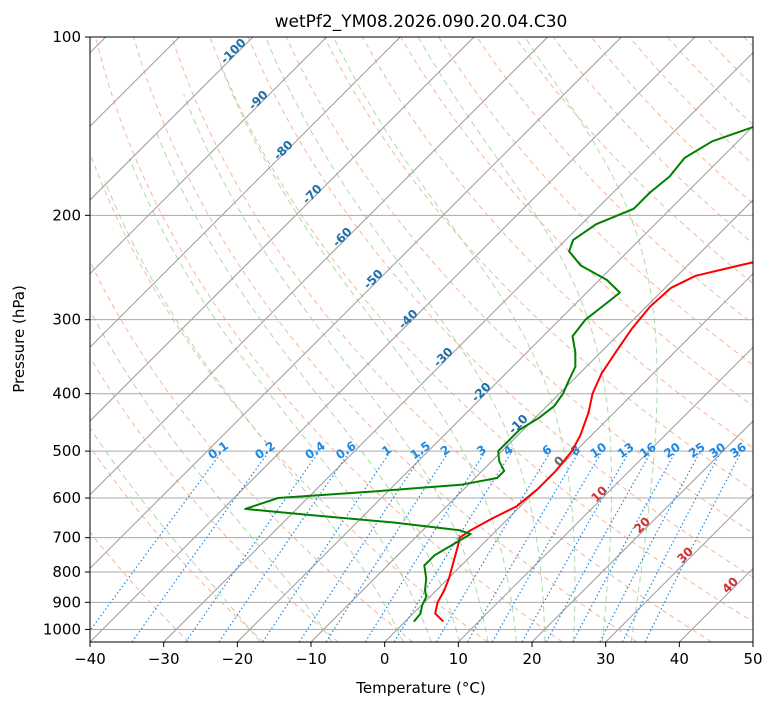 The image size is (775, 708). What do you see at coordinates (605, 659) in the screenshot?
I see `x-tick-label: 30` at bounding box center [605, 659].